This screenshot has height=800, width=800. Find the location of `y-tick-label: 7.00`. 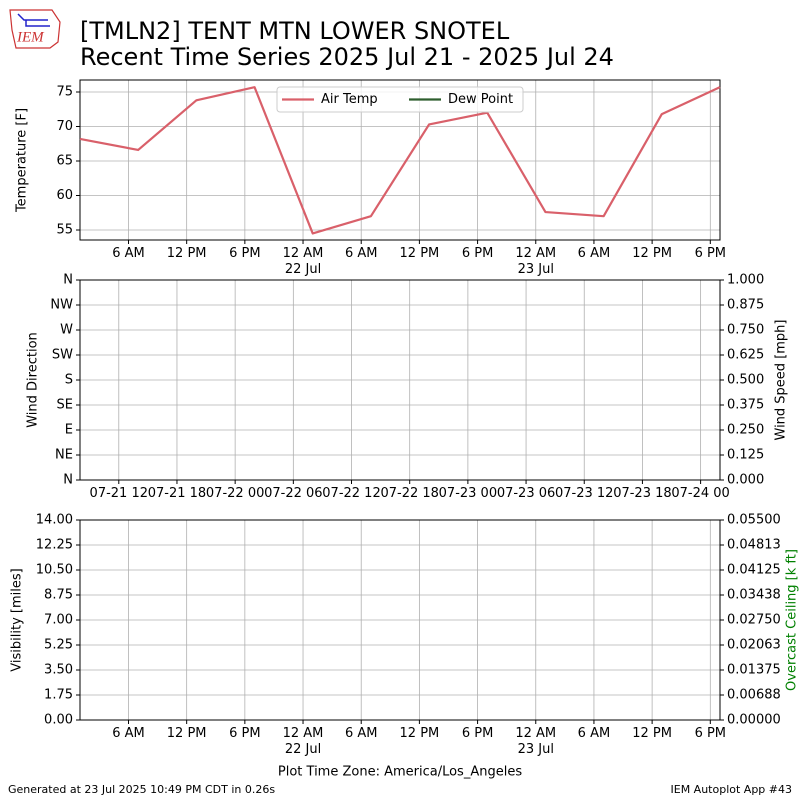

y-tick-label: 7.00 is located at coordinates (58, 620).